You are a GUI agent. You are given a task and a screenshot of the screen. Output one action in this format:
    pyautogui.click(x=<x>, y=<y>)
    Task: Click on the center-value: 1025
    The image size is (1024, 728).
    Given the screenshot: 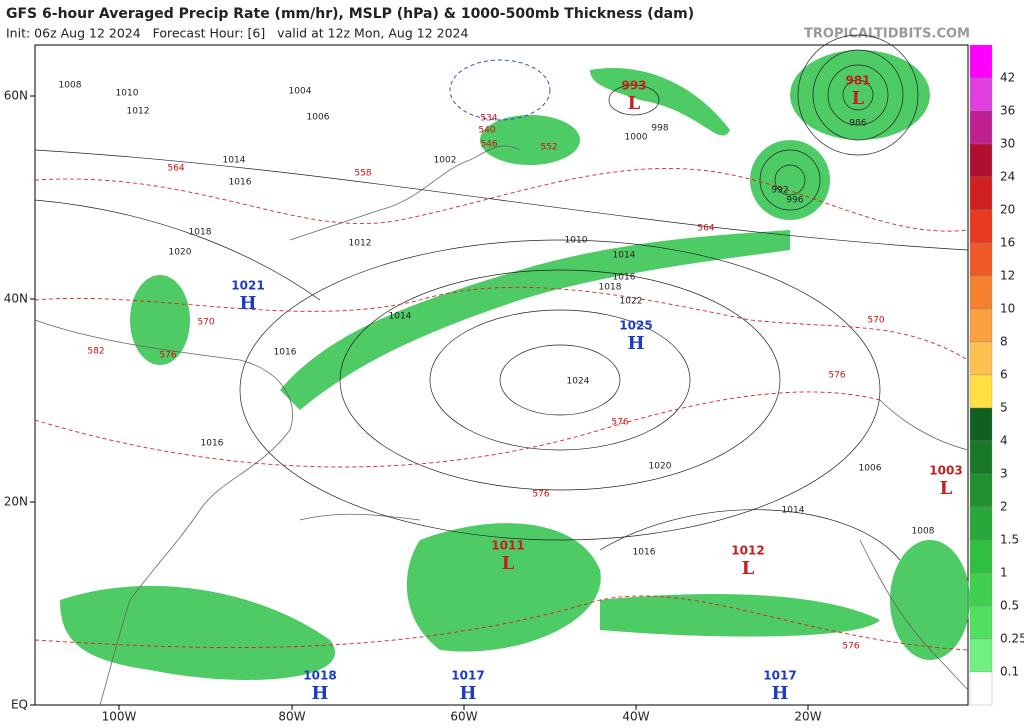 What is the action you would take?
    pyautogui.click(x=635, y=326)
    